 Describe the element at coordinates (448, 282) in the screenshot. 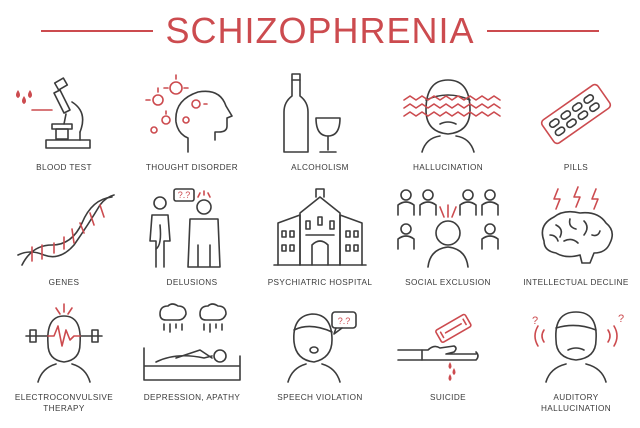

I see `item-label: SOCIAL EXCLUSION` at that location.